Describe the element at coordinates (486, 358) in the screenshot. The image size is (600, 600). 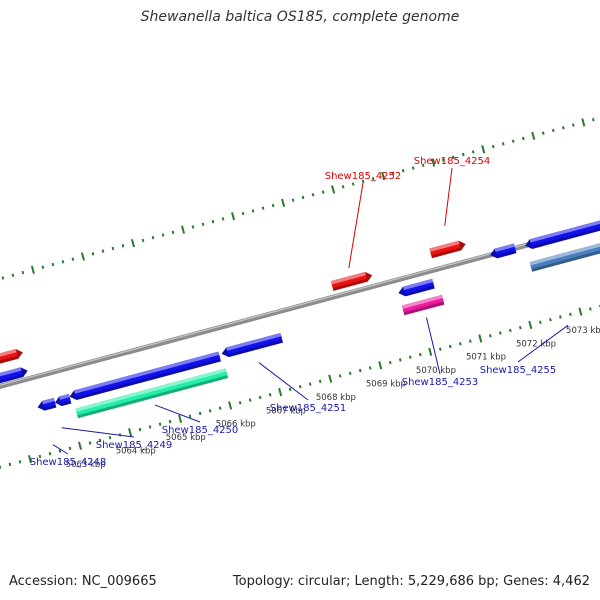
I see `scale-label: 5071 kbp` at that location.